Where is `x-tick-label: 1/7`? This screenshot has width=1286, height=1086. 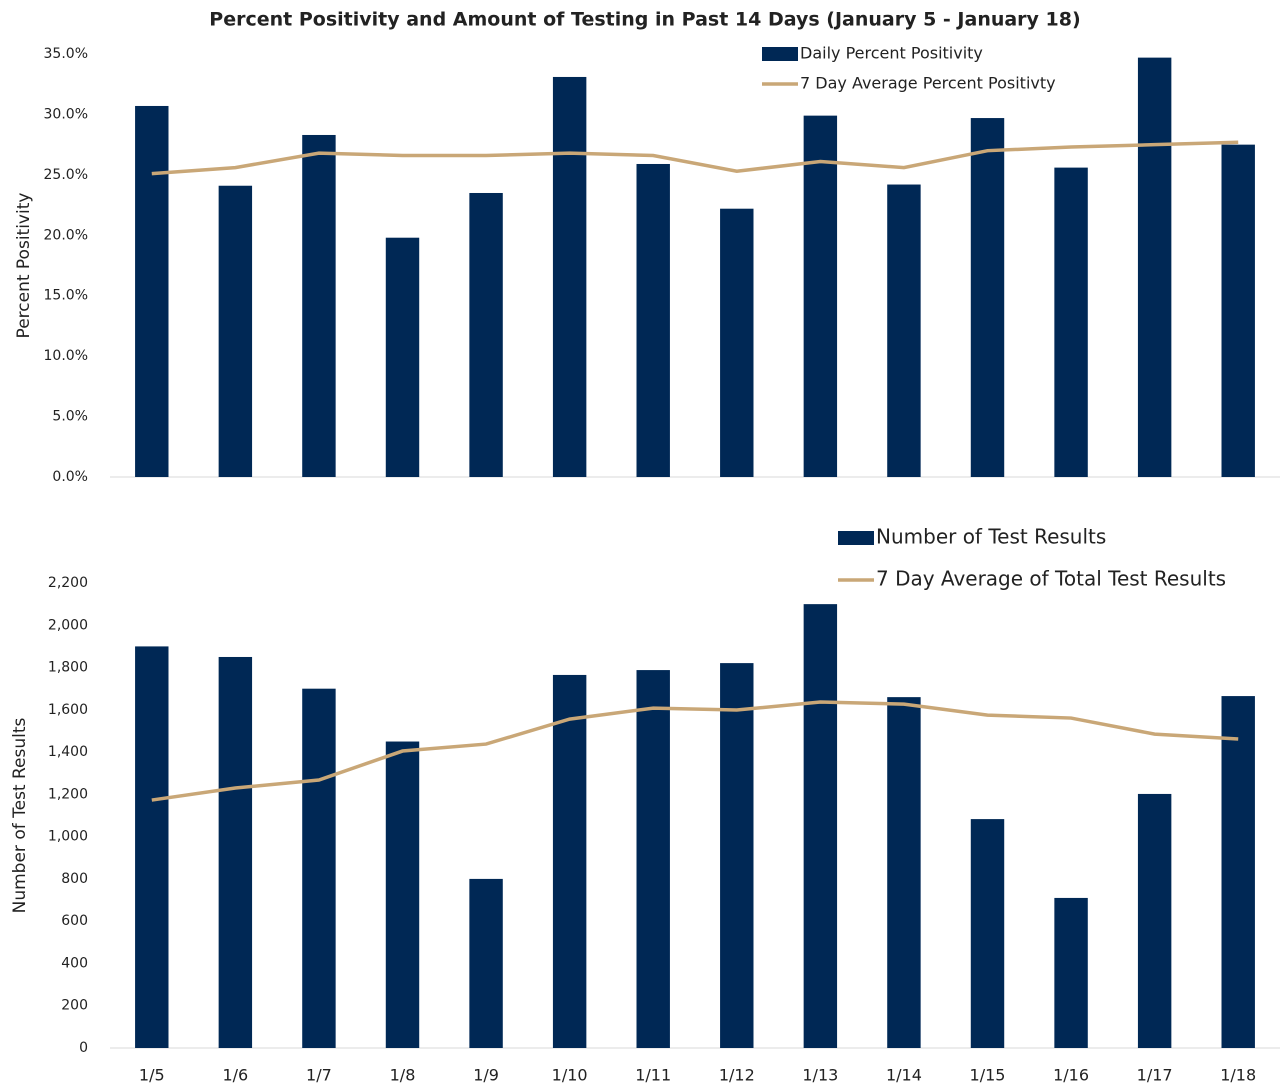 x-tick-label: 1/7 is located at coordinates (319, 1075).